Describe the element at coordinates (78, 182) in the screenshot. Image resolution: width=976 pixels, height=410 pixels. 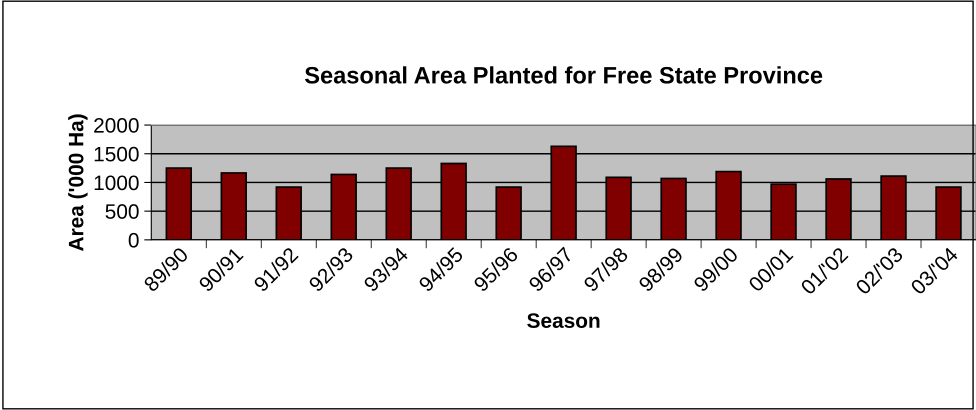
I see `y-axis-title: Area ('000 Ha)` at that location.